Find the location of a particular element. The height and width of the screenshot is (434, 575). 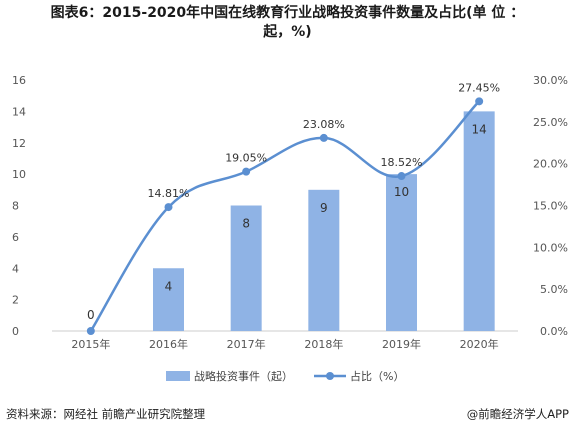

y-right-tick-label: 5.0% is located at coordinates (554, 289).